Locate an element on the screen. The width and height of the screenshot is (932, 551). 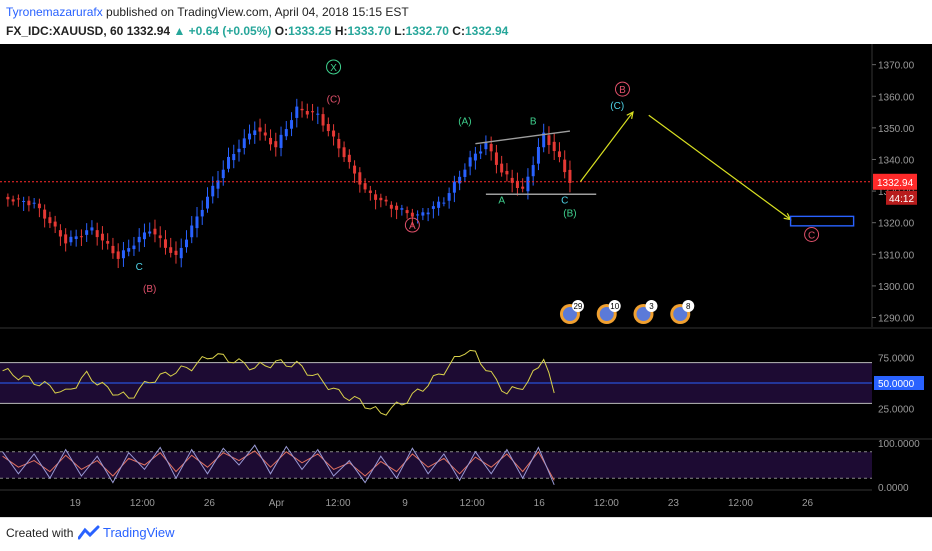
low-value: 1332.70 is located at coordinates (427, 31).